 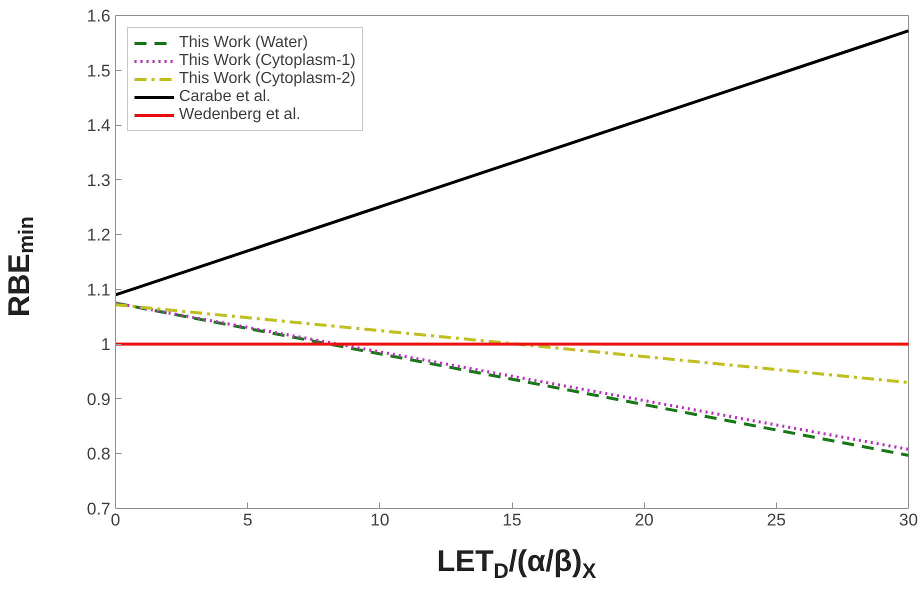 I want to click on y-tick-label: 1, so click(x=106, y=344).